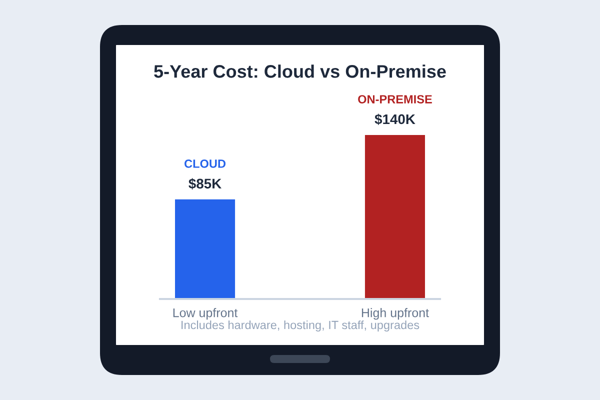 The width and height of the screenshot is (600, 400). I want to click on data-label: $85K, so click(205, 184).